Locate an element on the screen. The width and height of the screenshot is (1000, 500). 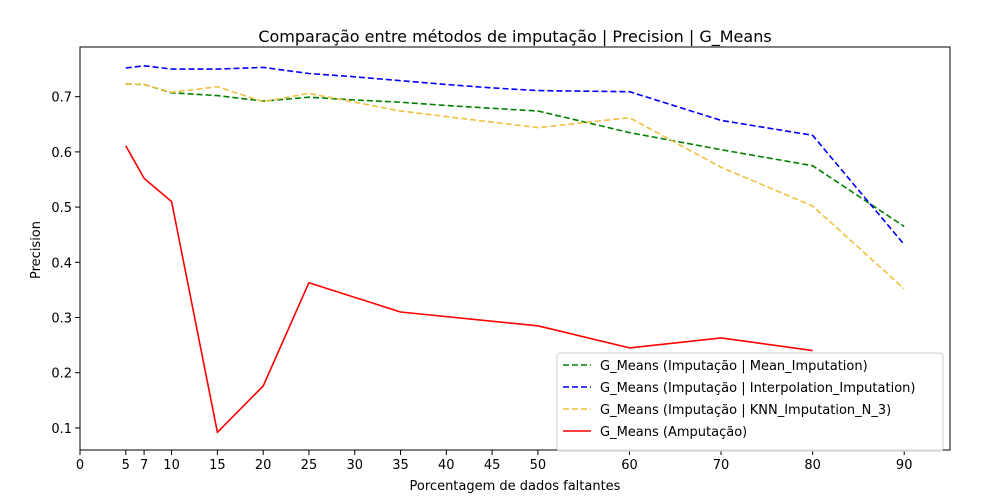
x-tick-label: 0 is located at coordinates (80, 465).